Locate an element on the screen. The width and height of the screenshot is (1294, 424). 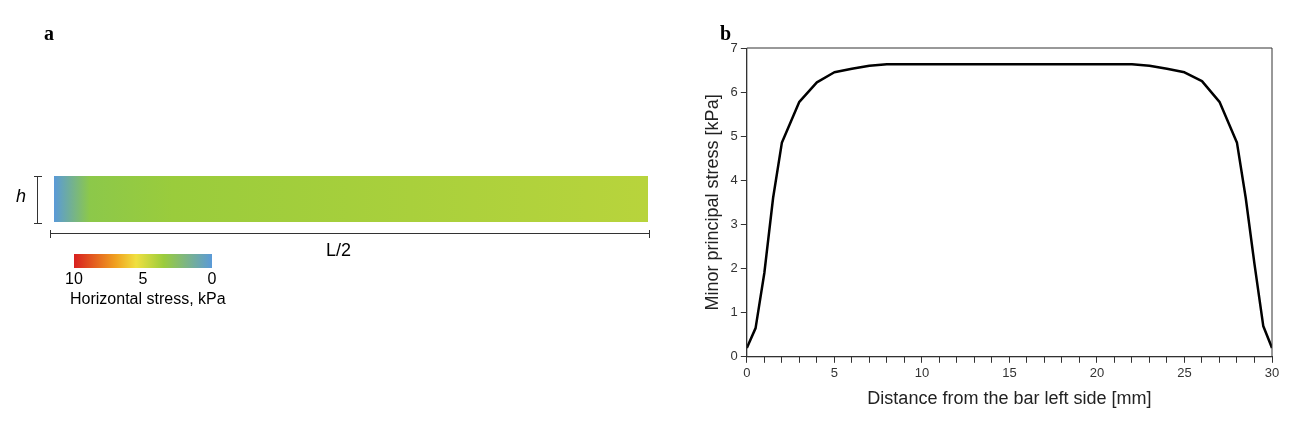
y-tick-label: 0 is located at coordinates (734, 356).